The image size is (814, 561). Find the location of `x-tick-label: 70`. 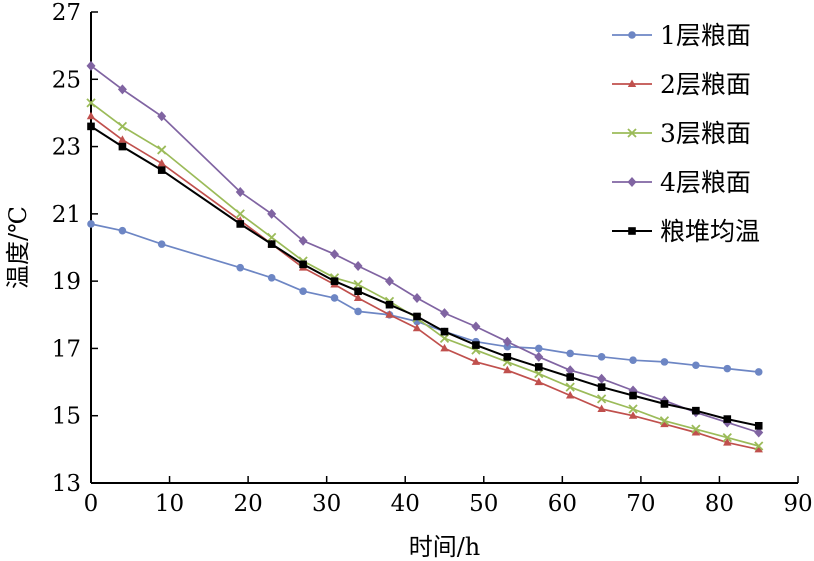

x-tick-label: 70 is located at coordinates (640, 504).